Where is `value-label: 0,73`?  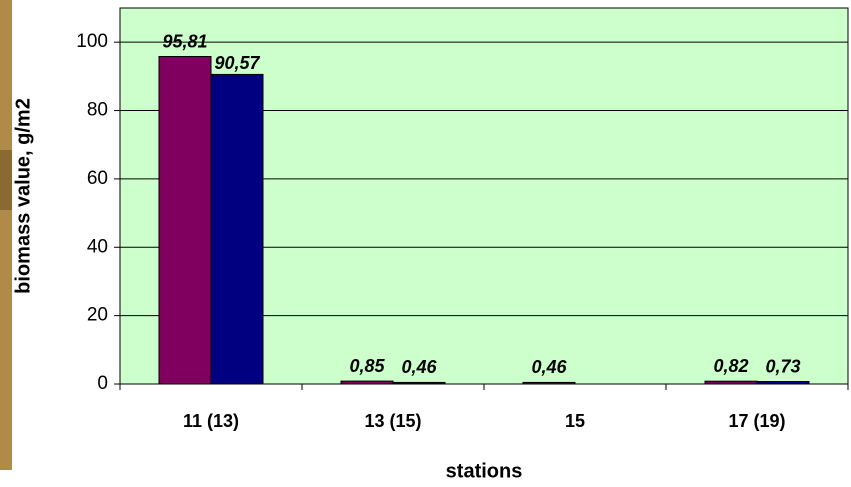 value-label: 0,73 is located at coordinates (782, 366).